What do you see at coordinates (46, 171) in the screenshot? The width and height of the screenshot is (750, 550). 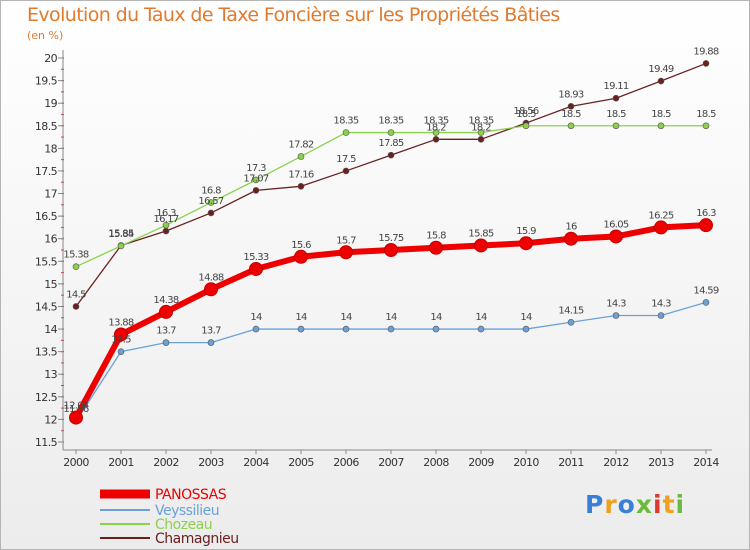 I see `y-tick-label: 17.5` at bounding box center [46, 171].